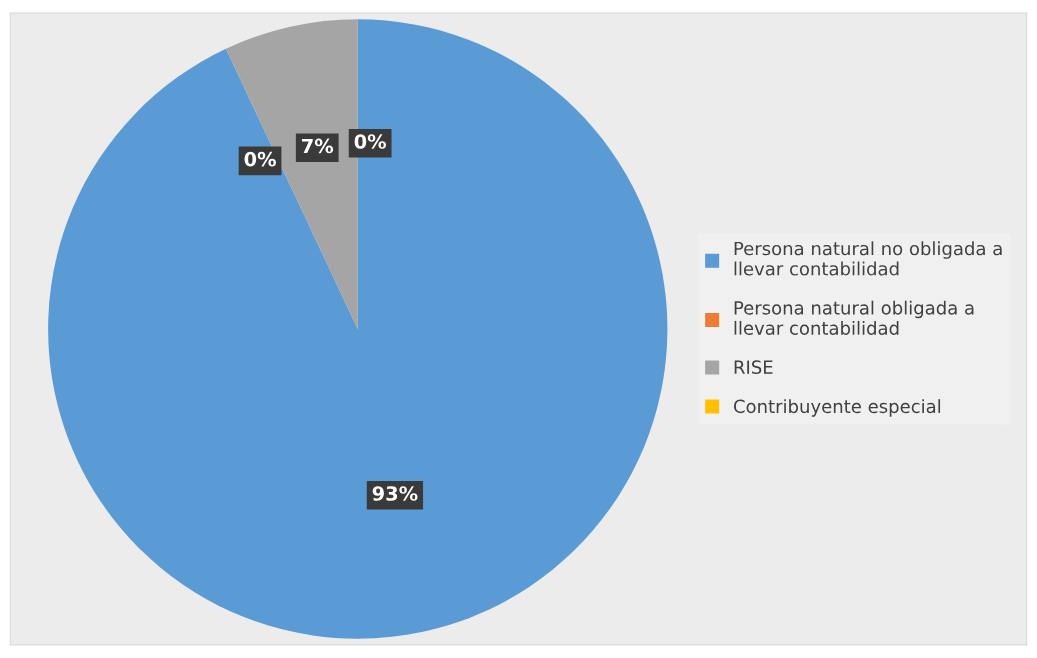 This screenshot has height=658, width=1037. I want to click on legend-label: Persona natural obligada a llevar contabilidad, so click(854, 317).